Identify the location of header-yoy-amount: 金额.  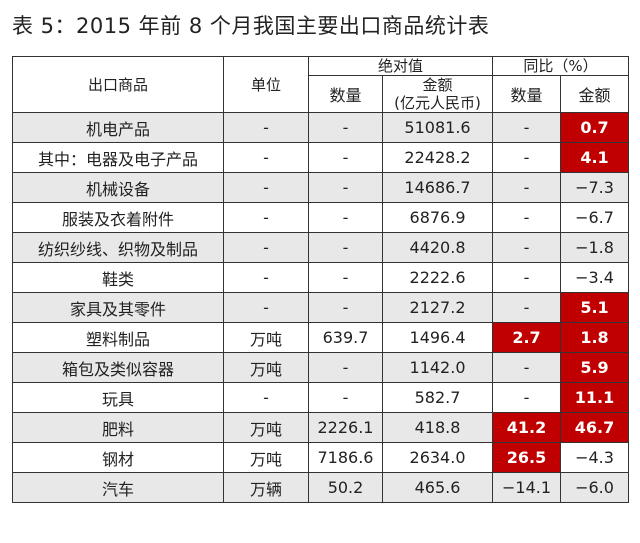
(595, 94).